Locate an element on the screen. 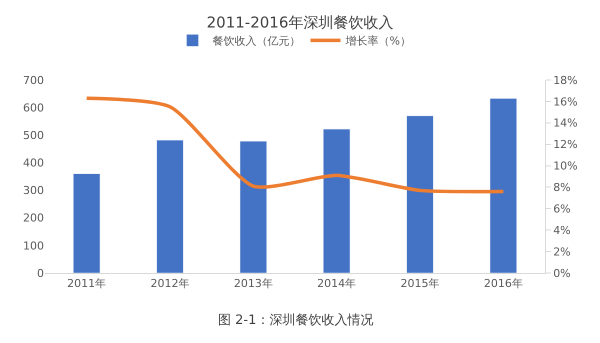  y-tick-label: 600 is located at coordinates (33, 107).